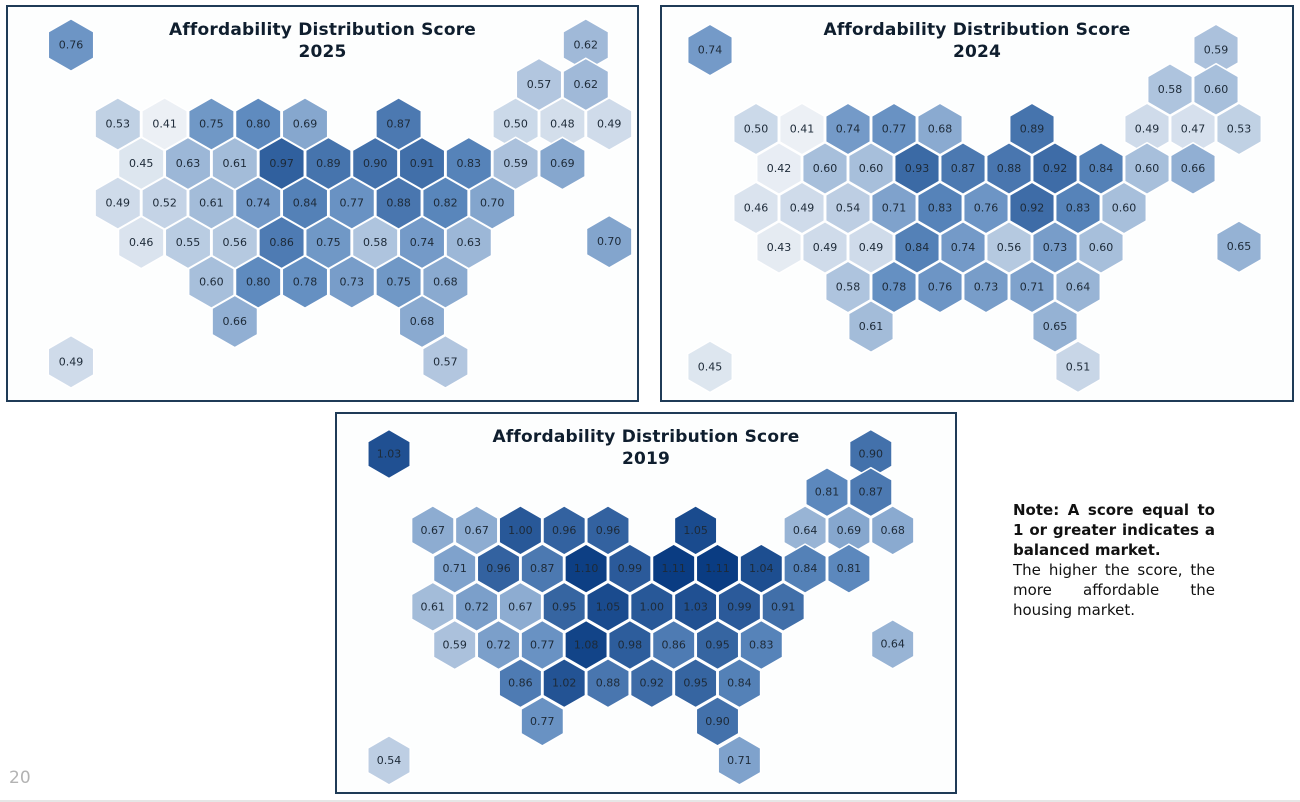  What do you see at coordinates (761, 645) in the screenshot?
I see `hex-value-label: 0.83` at bounding box center [761, 645].